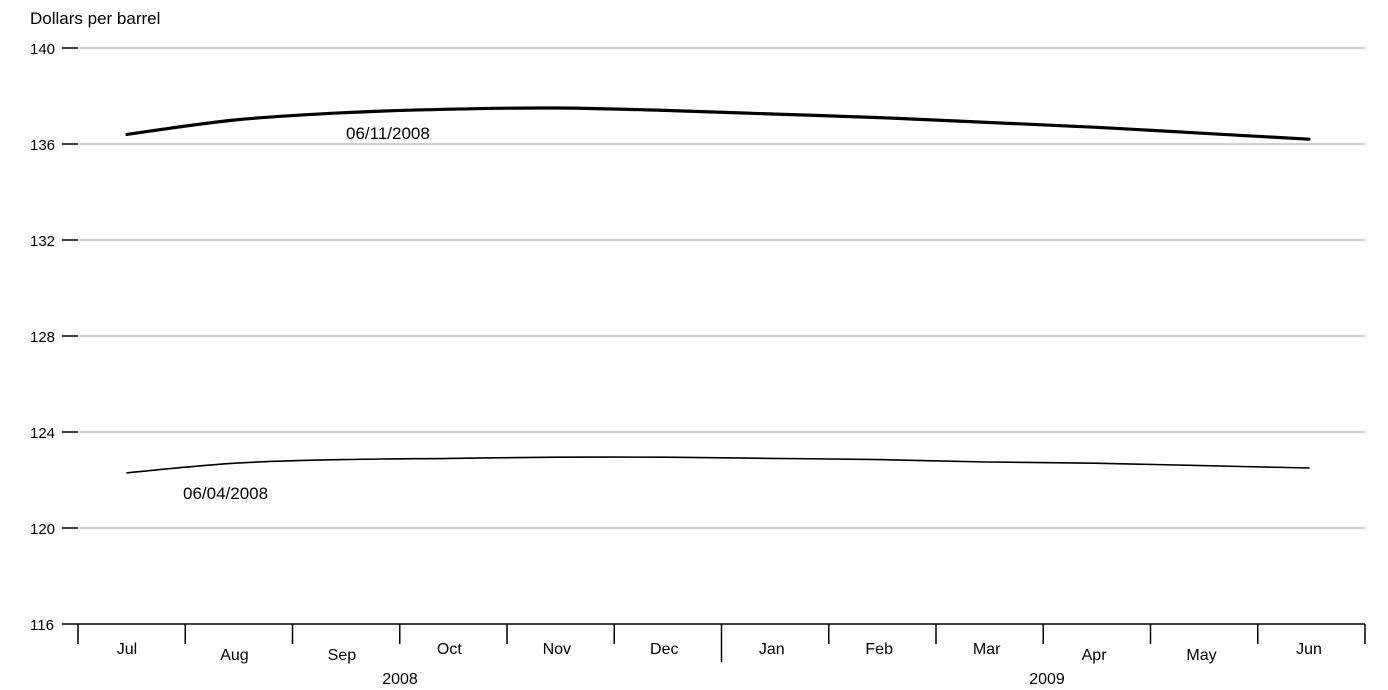 This screenshot has width=1388, height=690. I want to click on x-tick-label: Oct, so click(449, 649).